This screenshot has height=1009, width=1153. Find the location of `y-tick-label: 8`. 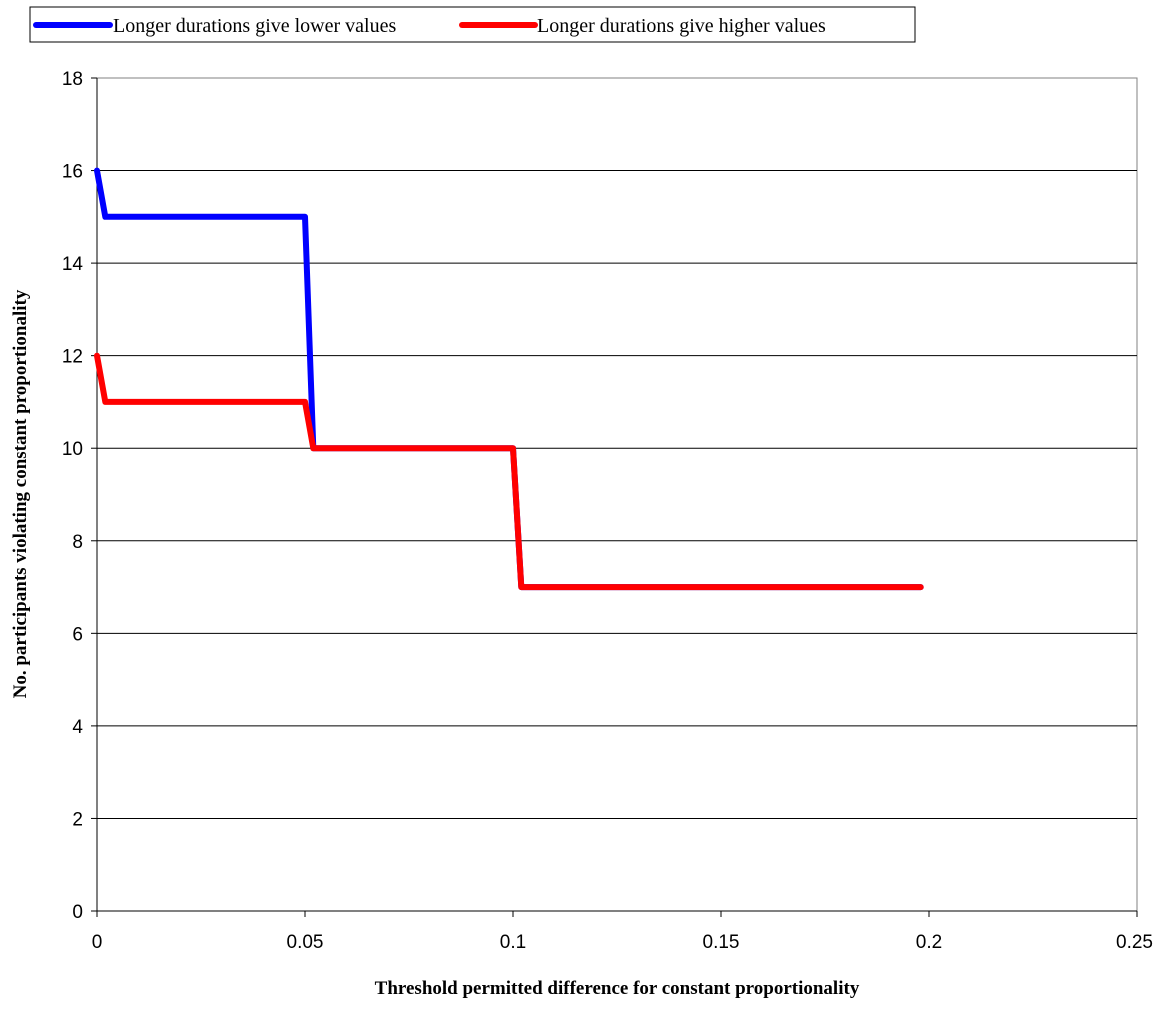

y-tick-label: 8 is located at coordinates (77, 542).